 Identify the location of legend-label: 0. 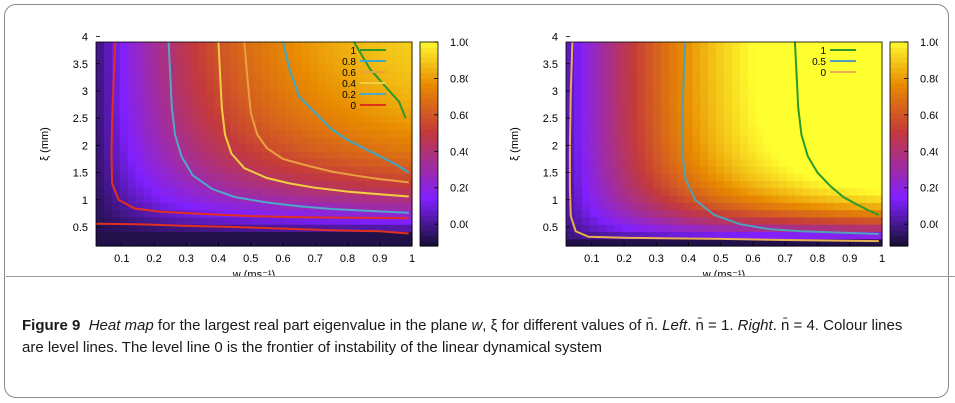
(823, 73).